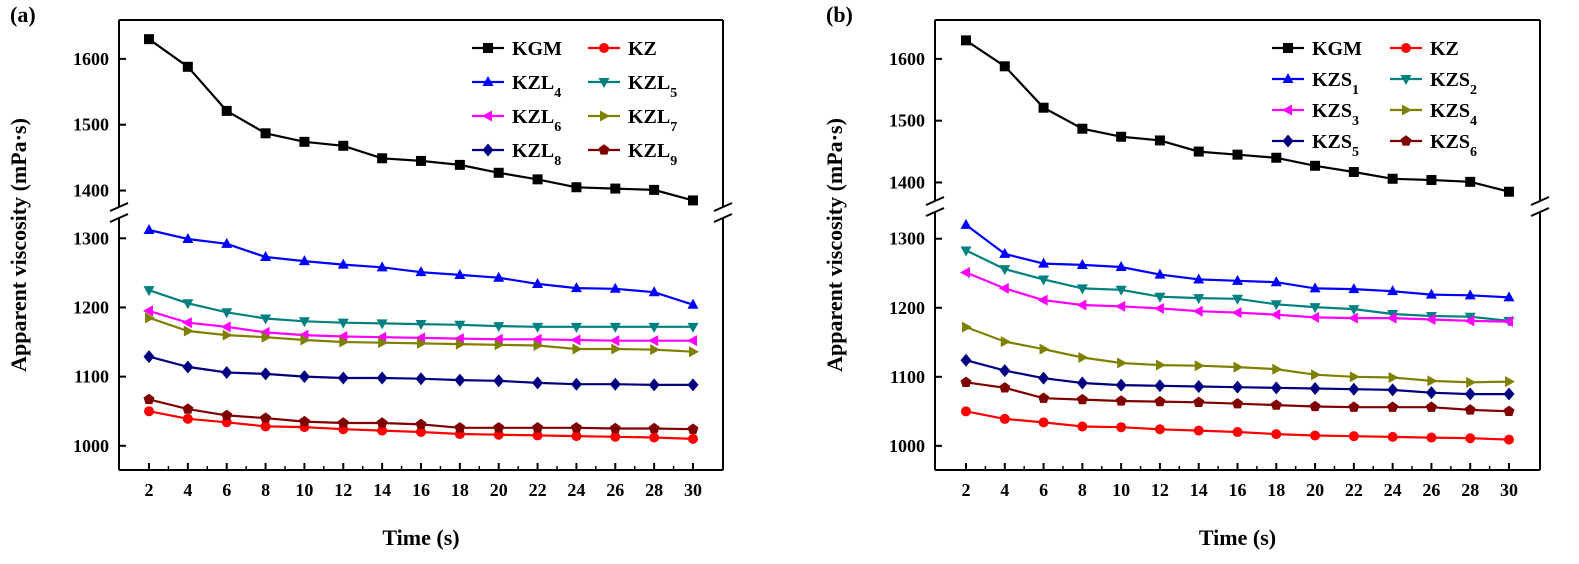  What do you see at coordinates (421, 309) in the screenshot?
I see `series-kzl5` at bounding box center [421, 309].